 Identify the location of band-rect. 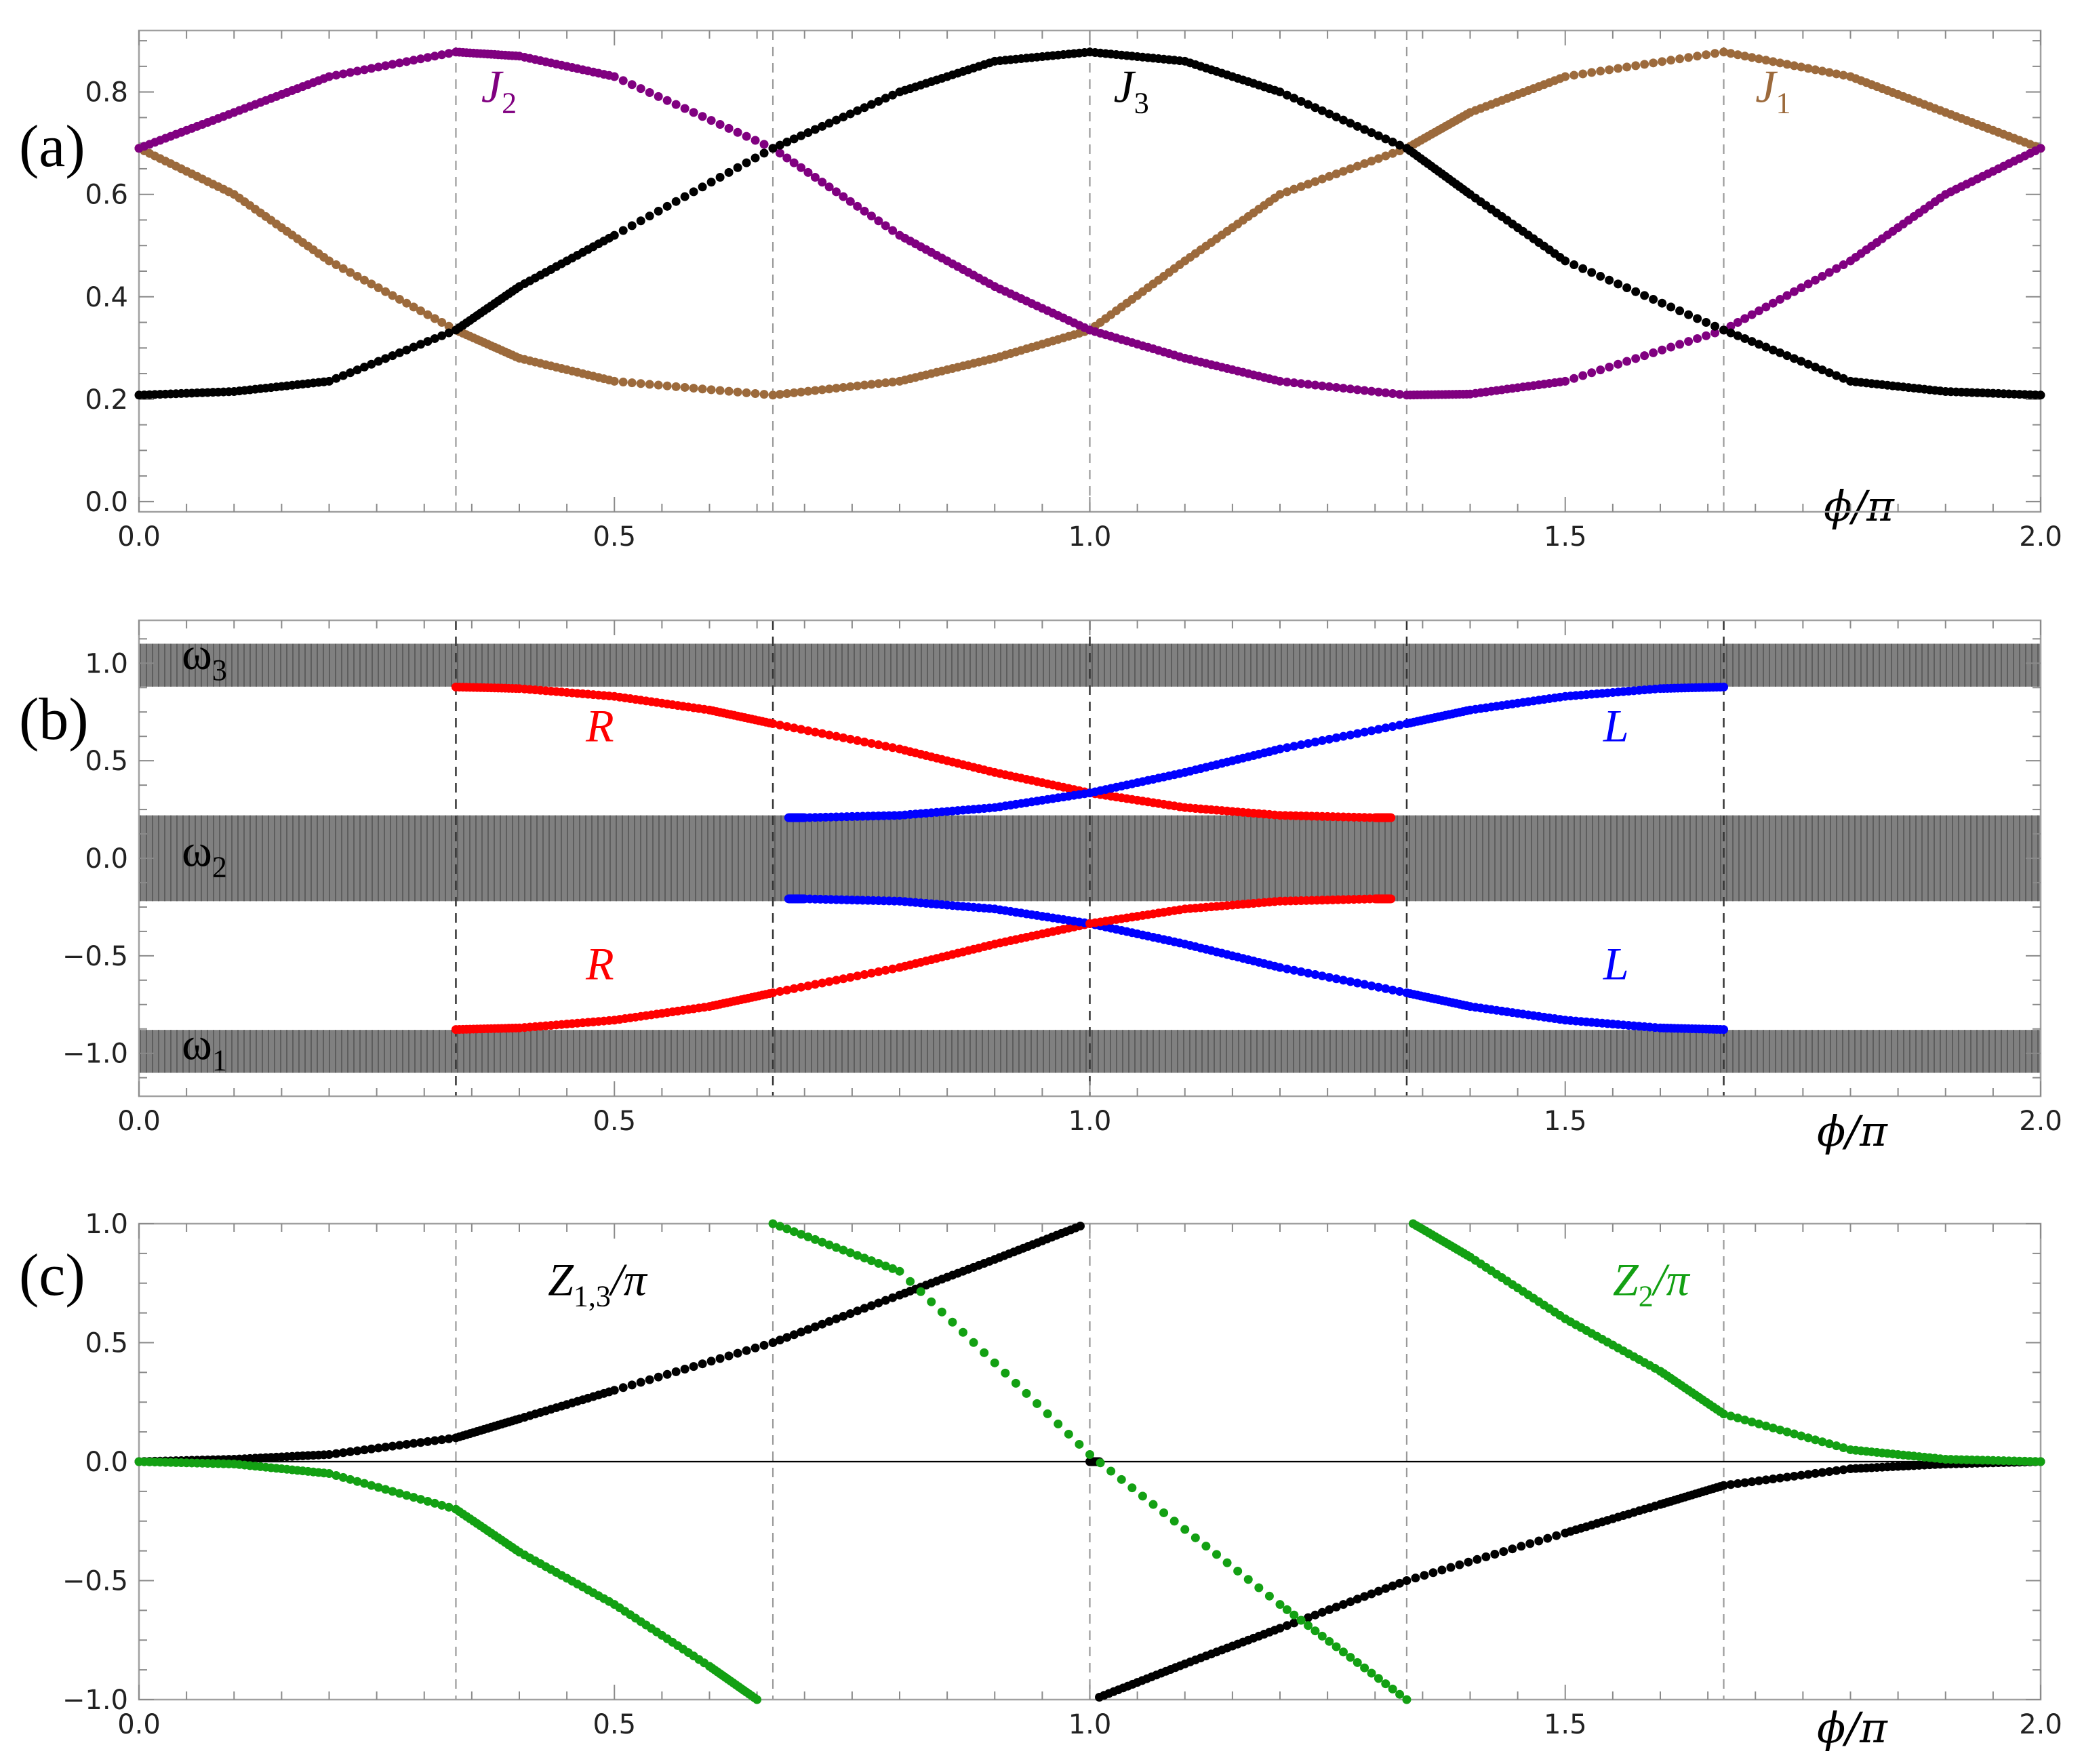
(1090, 665).